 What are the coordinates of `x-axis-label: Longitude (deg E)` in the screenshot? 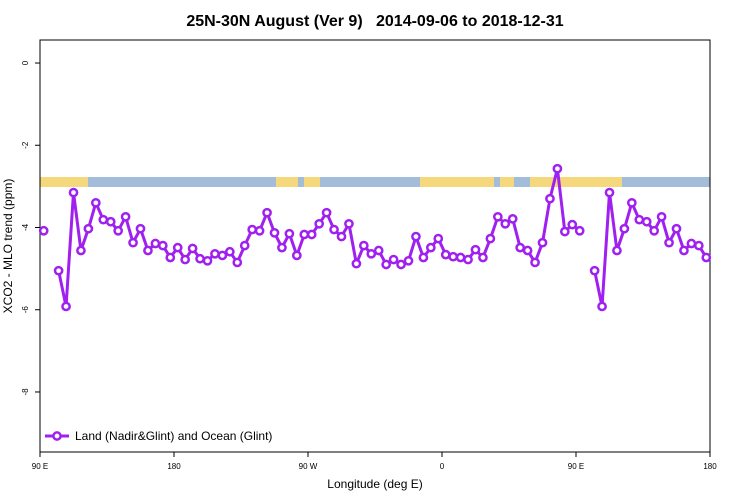 It's located at (374, 484).